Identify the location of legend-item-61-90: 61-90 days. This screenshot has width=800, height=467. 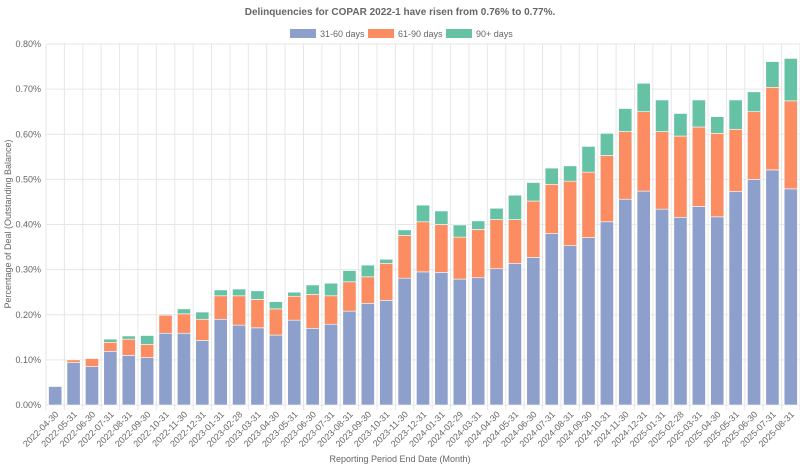
(405, 34).